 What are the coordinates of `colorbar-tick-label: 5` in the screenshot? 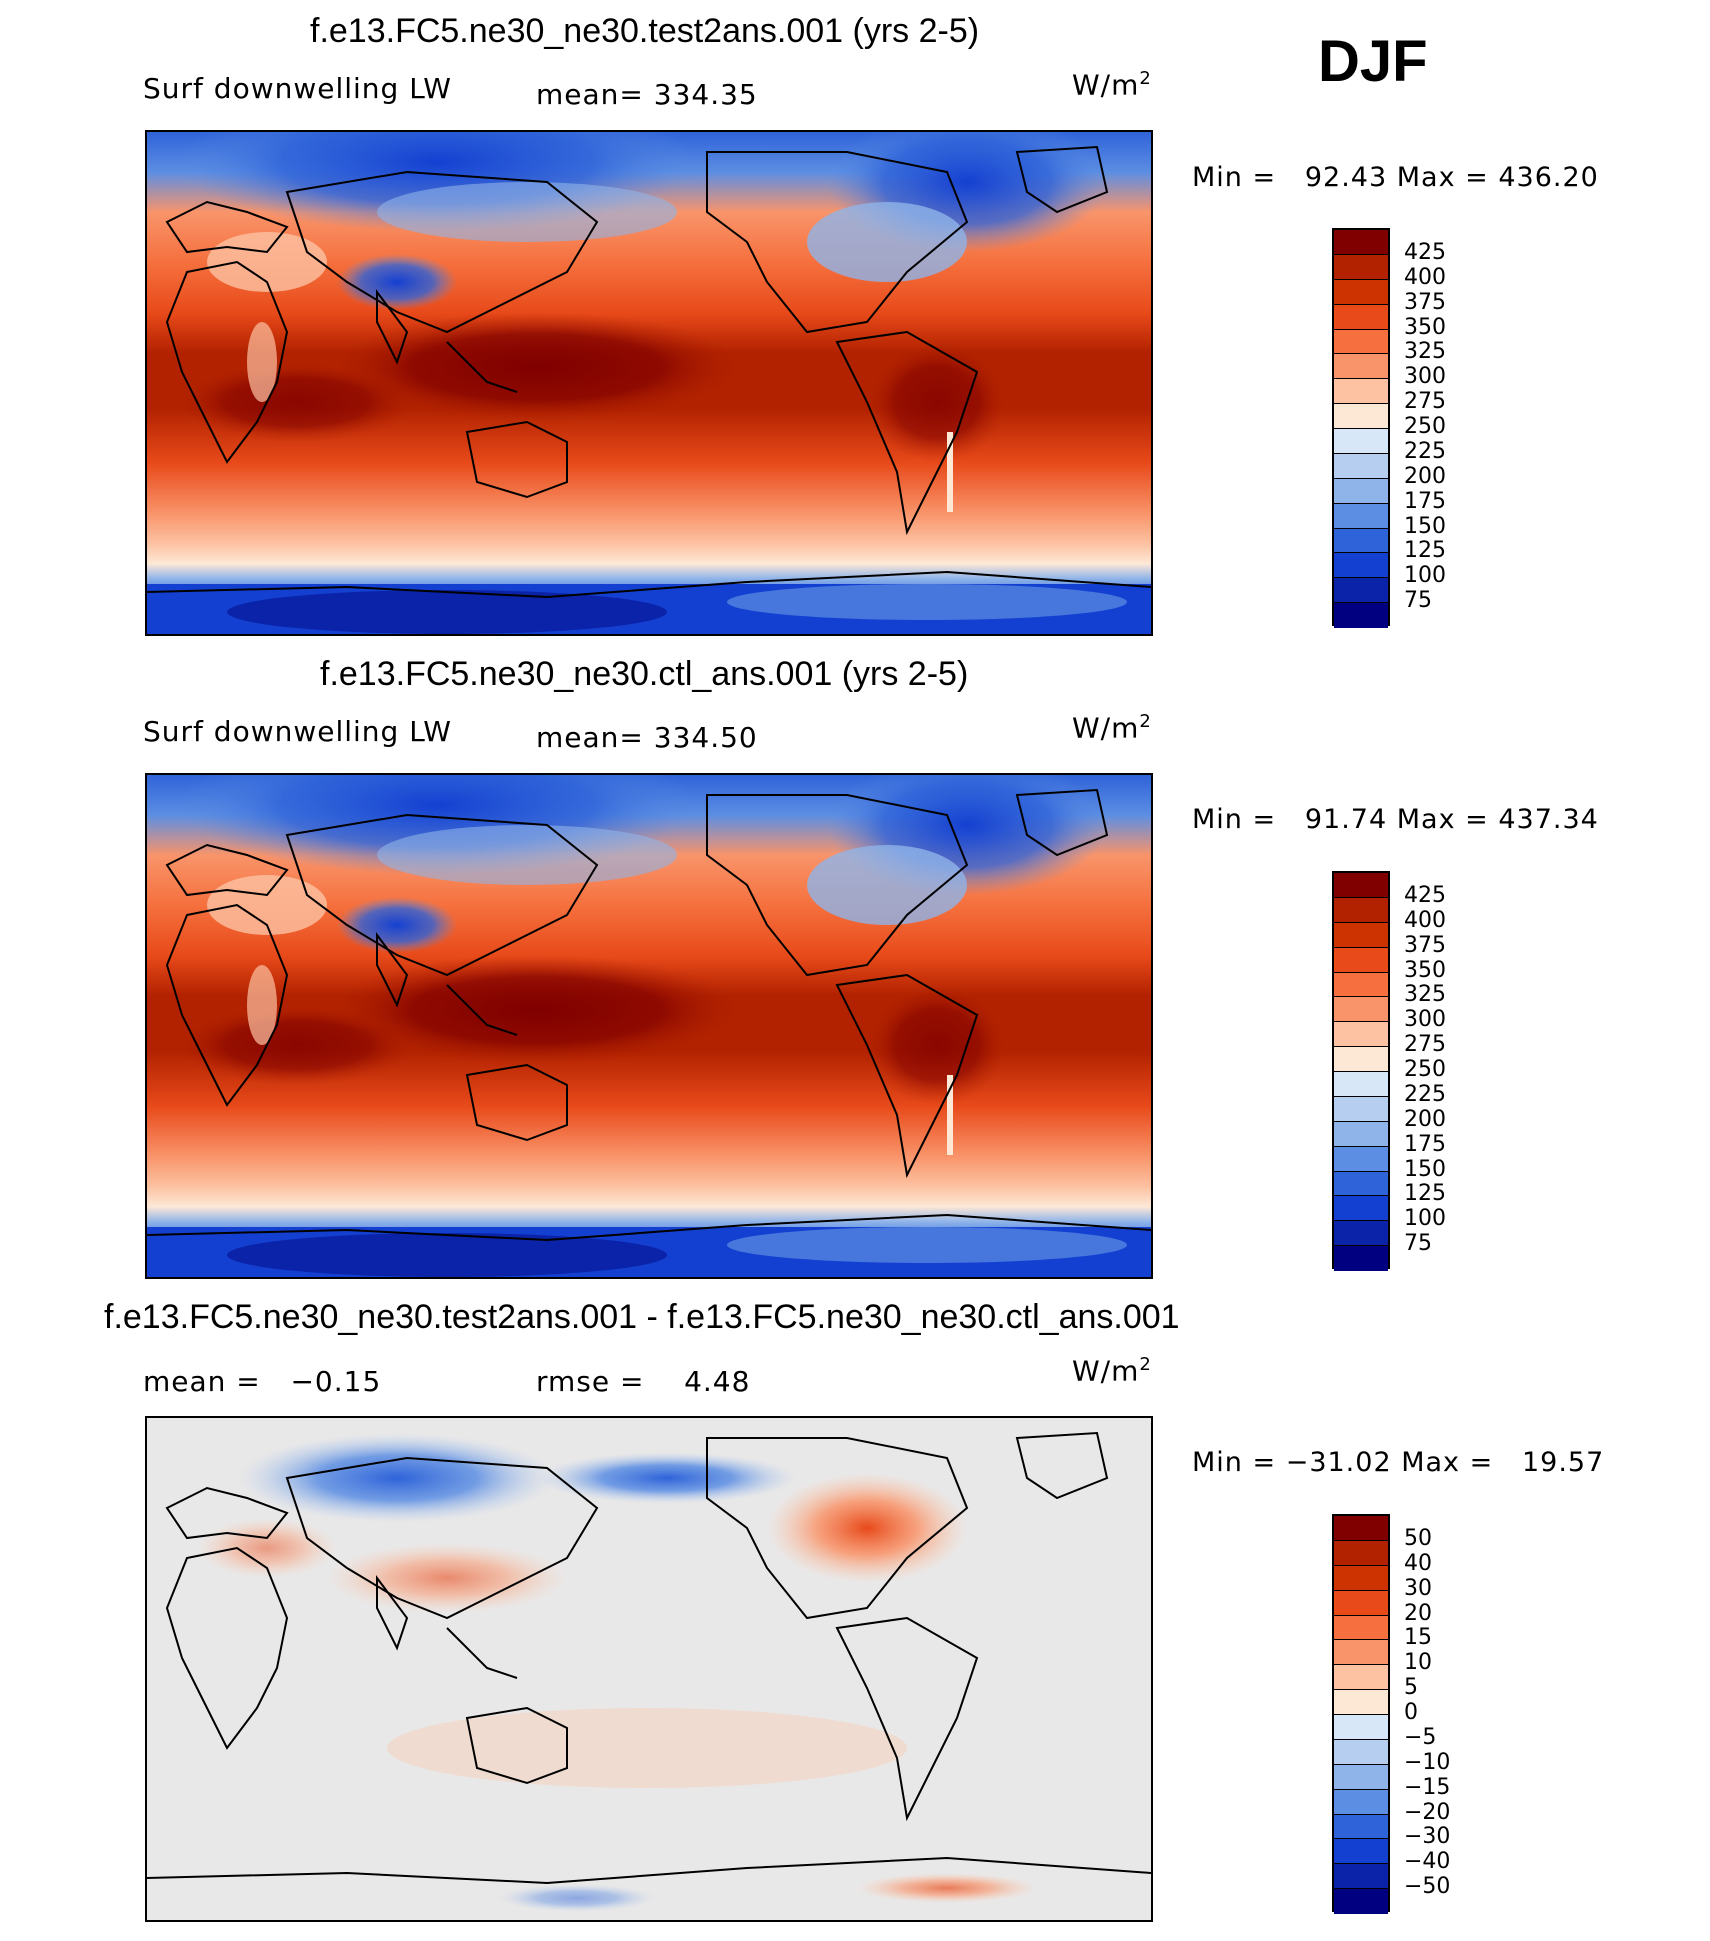 It's located at (1411, 1688).